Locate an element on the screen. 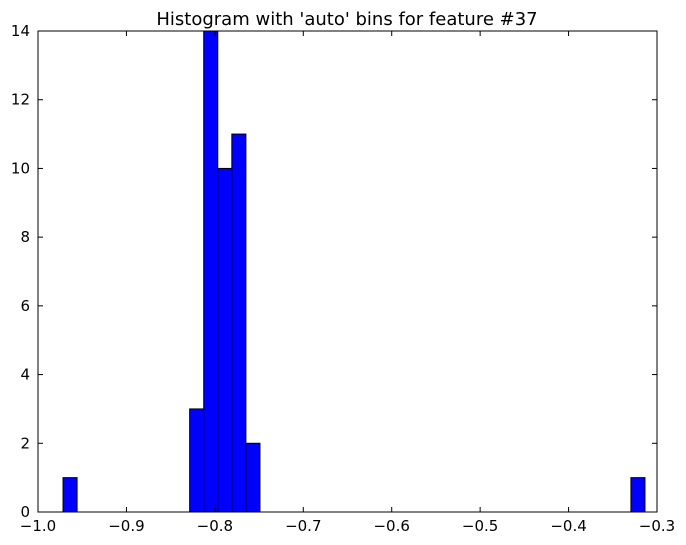 Image resolution: width=686 pixels, height=545 pixels. x-tick-label-6: −0.4 is located at coordinates (568, 526).